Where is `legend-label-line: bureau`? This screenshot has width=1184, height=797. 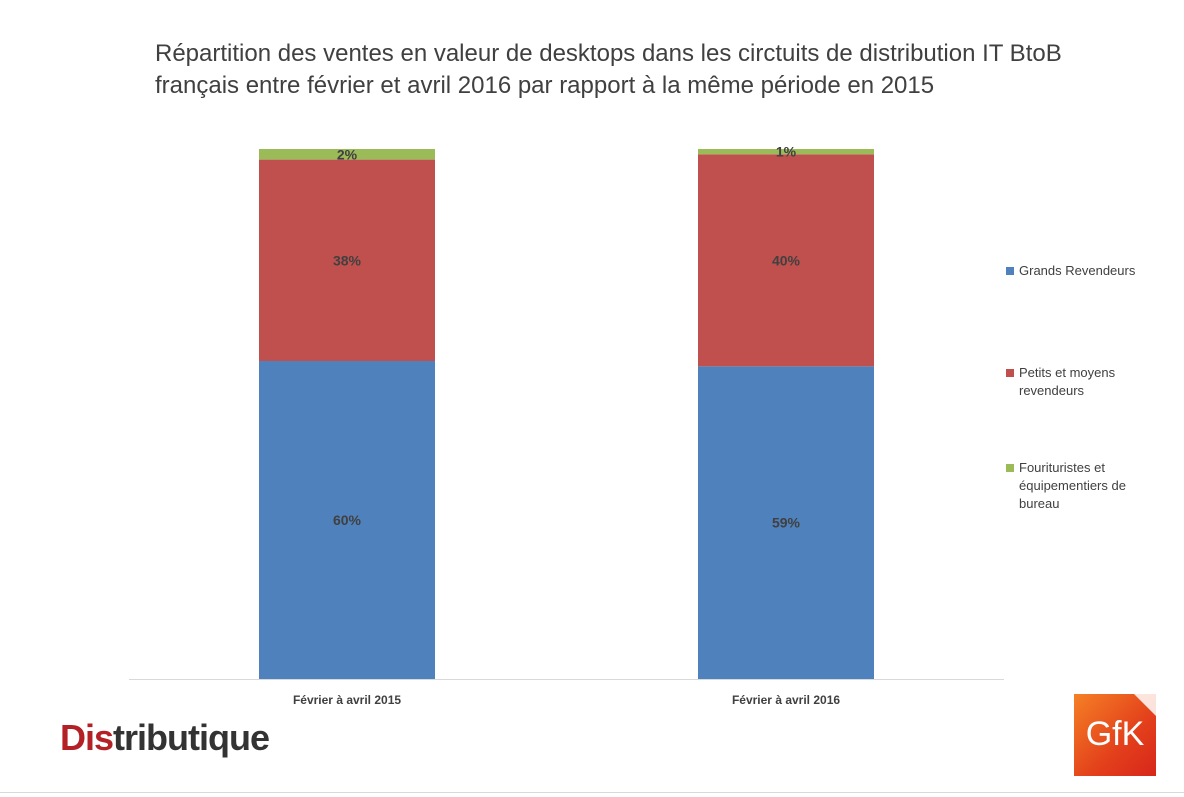
legend-label-line: bureau is located at coordinates (1039, 503).